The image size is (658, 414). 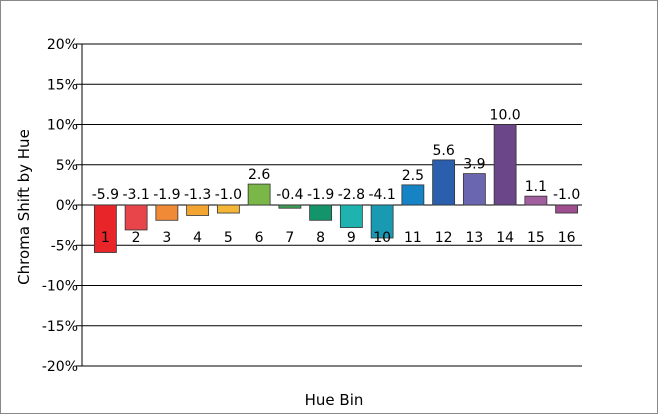 What do you see at coordinates (351, 195) in the screenshot?
I see `data-label: -2.8` at bounding box center [351, 195].